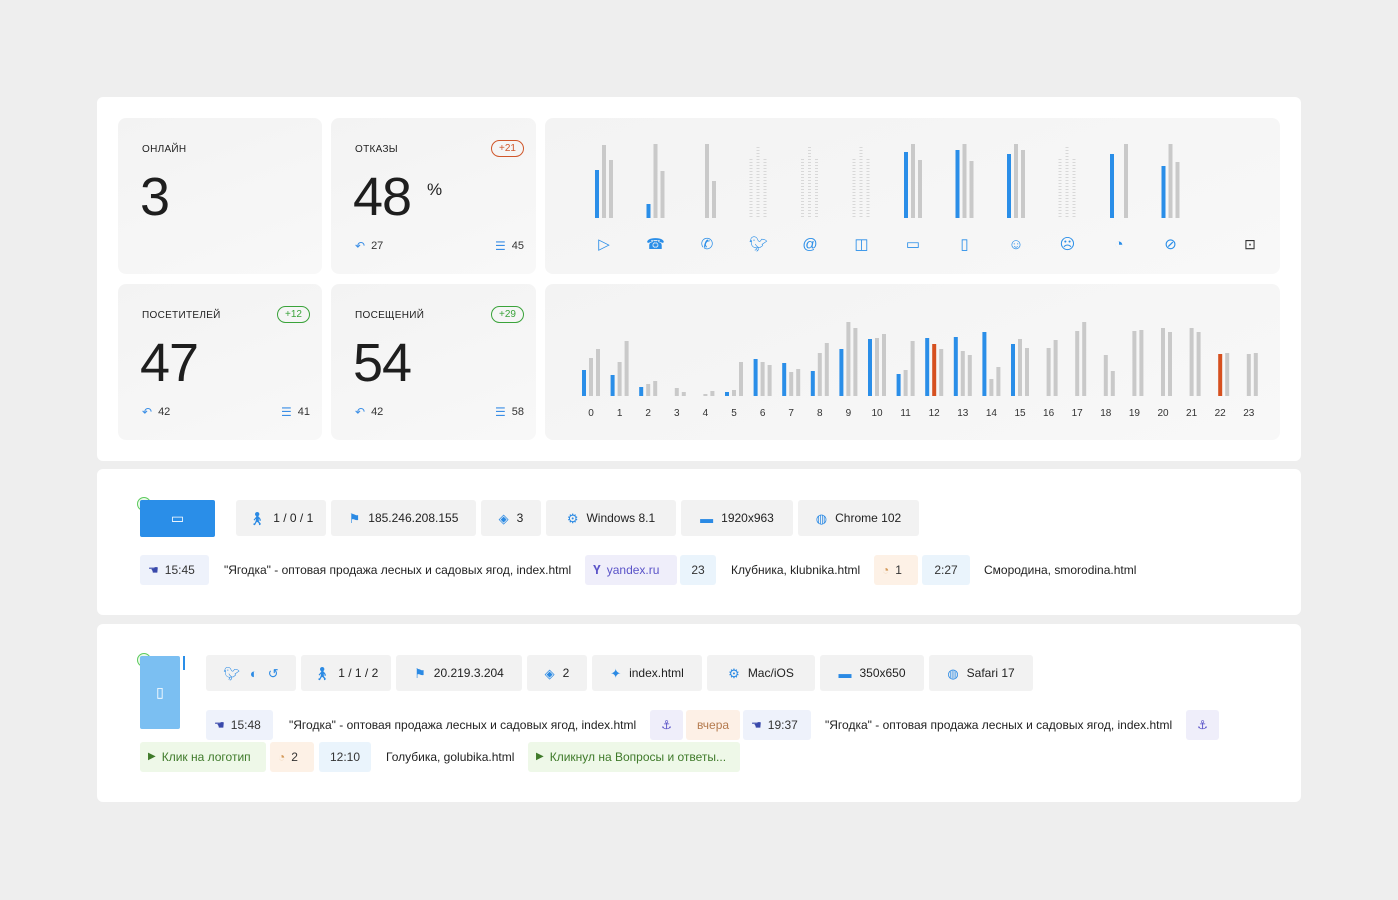 This screenshot has height=900, width=1398. I want to click on bar-direct-icon-s1, so click(604, 181).